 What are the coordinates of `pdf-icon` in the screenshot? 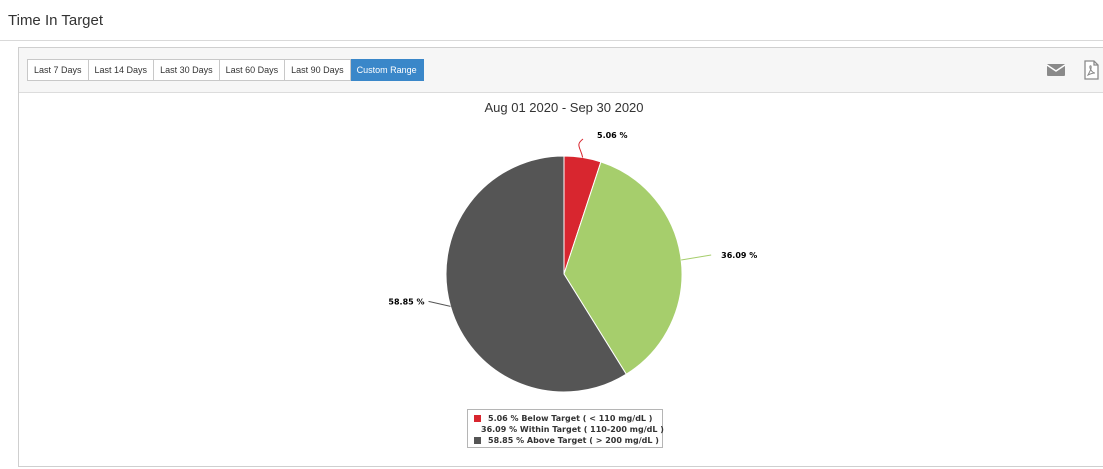 It's located at (1091, 70).